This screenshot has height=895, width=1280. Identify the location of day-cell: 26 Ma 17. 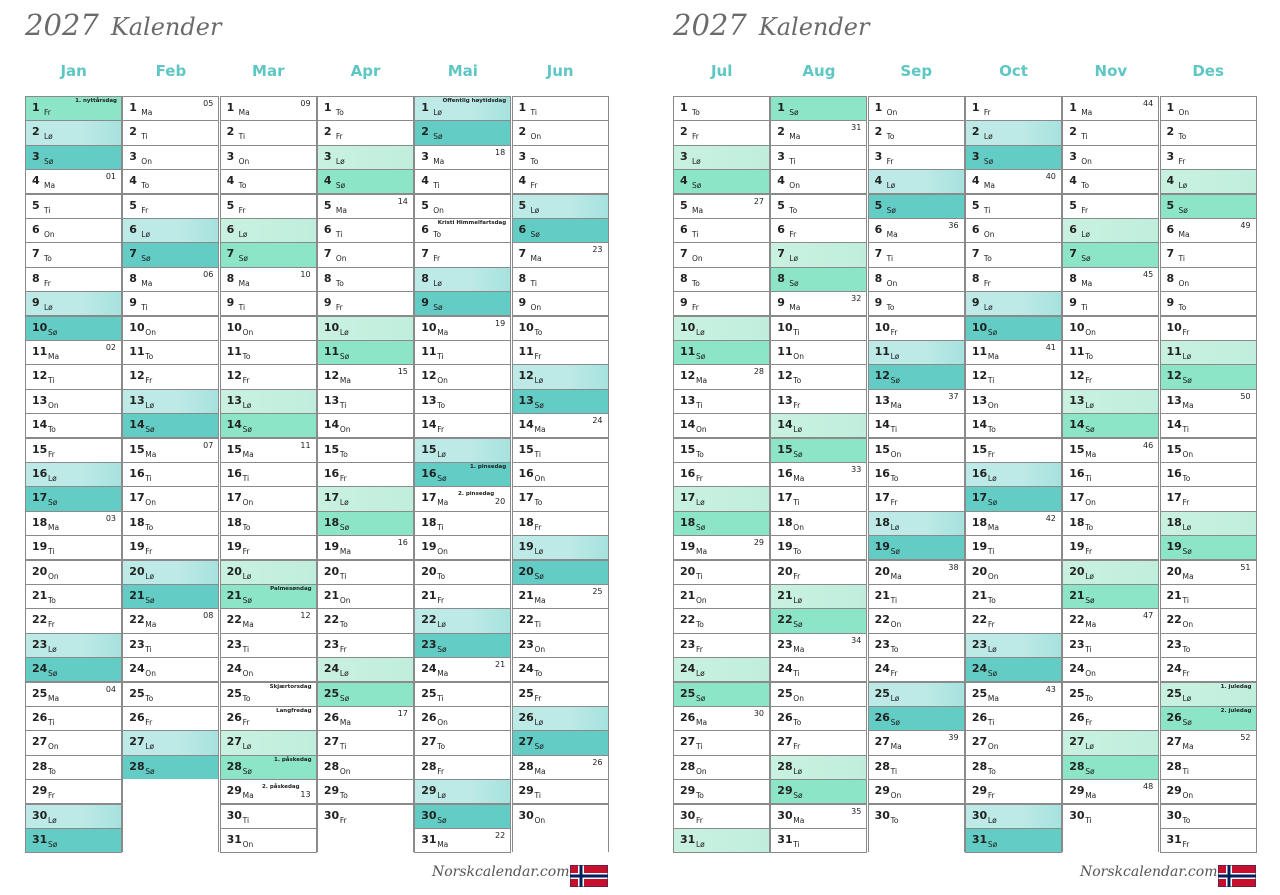
(365, 719).